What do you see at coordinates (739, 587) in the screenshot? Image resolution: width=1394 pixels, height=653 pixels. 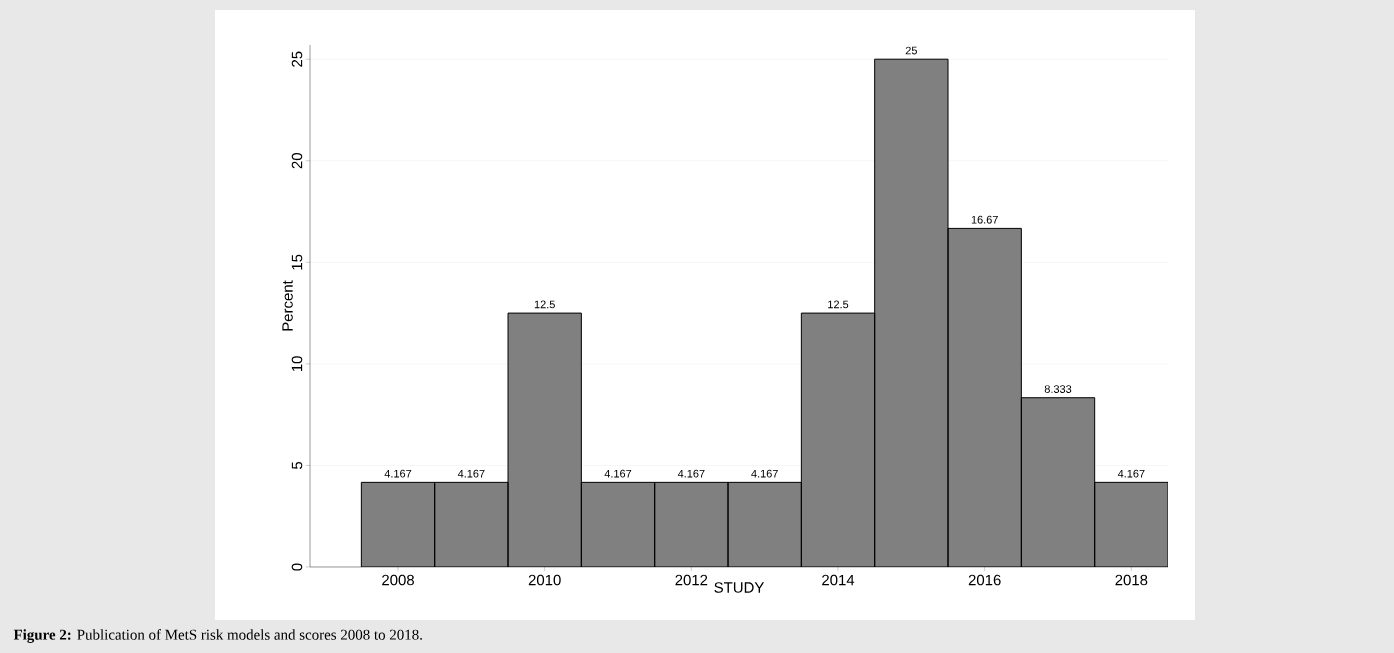 I see `x-axis-title: STUDY` at bounding box center [739, 587].